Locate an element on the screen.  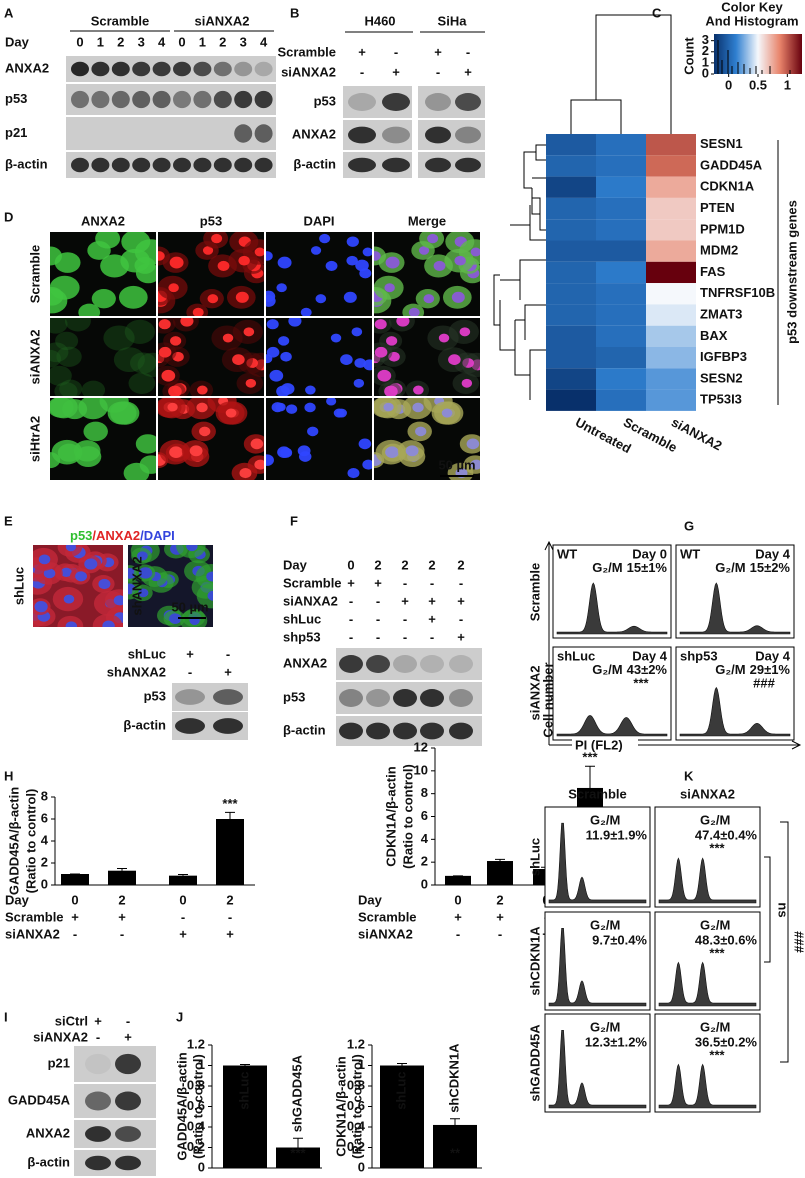
panel-letter: A is located at coordinates (9, 12).